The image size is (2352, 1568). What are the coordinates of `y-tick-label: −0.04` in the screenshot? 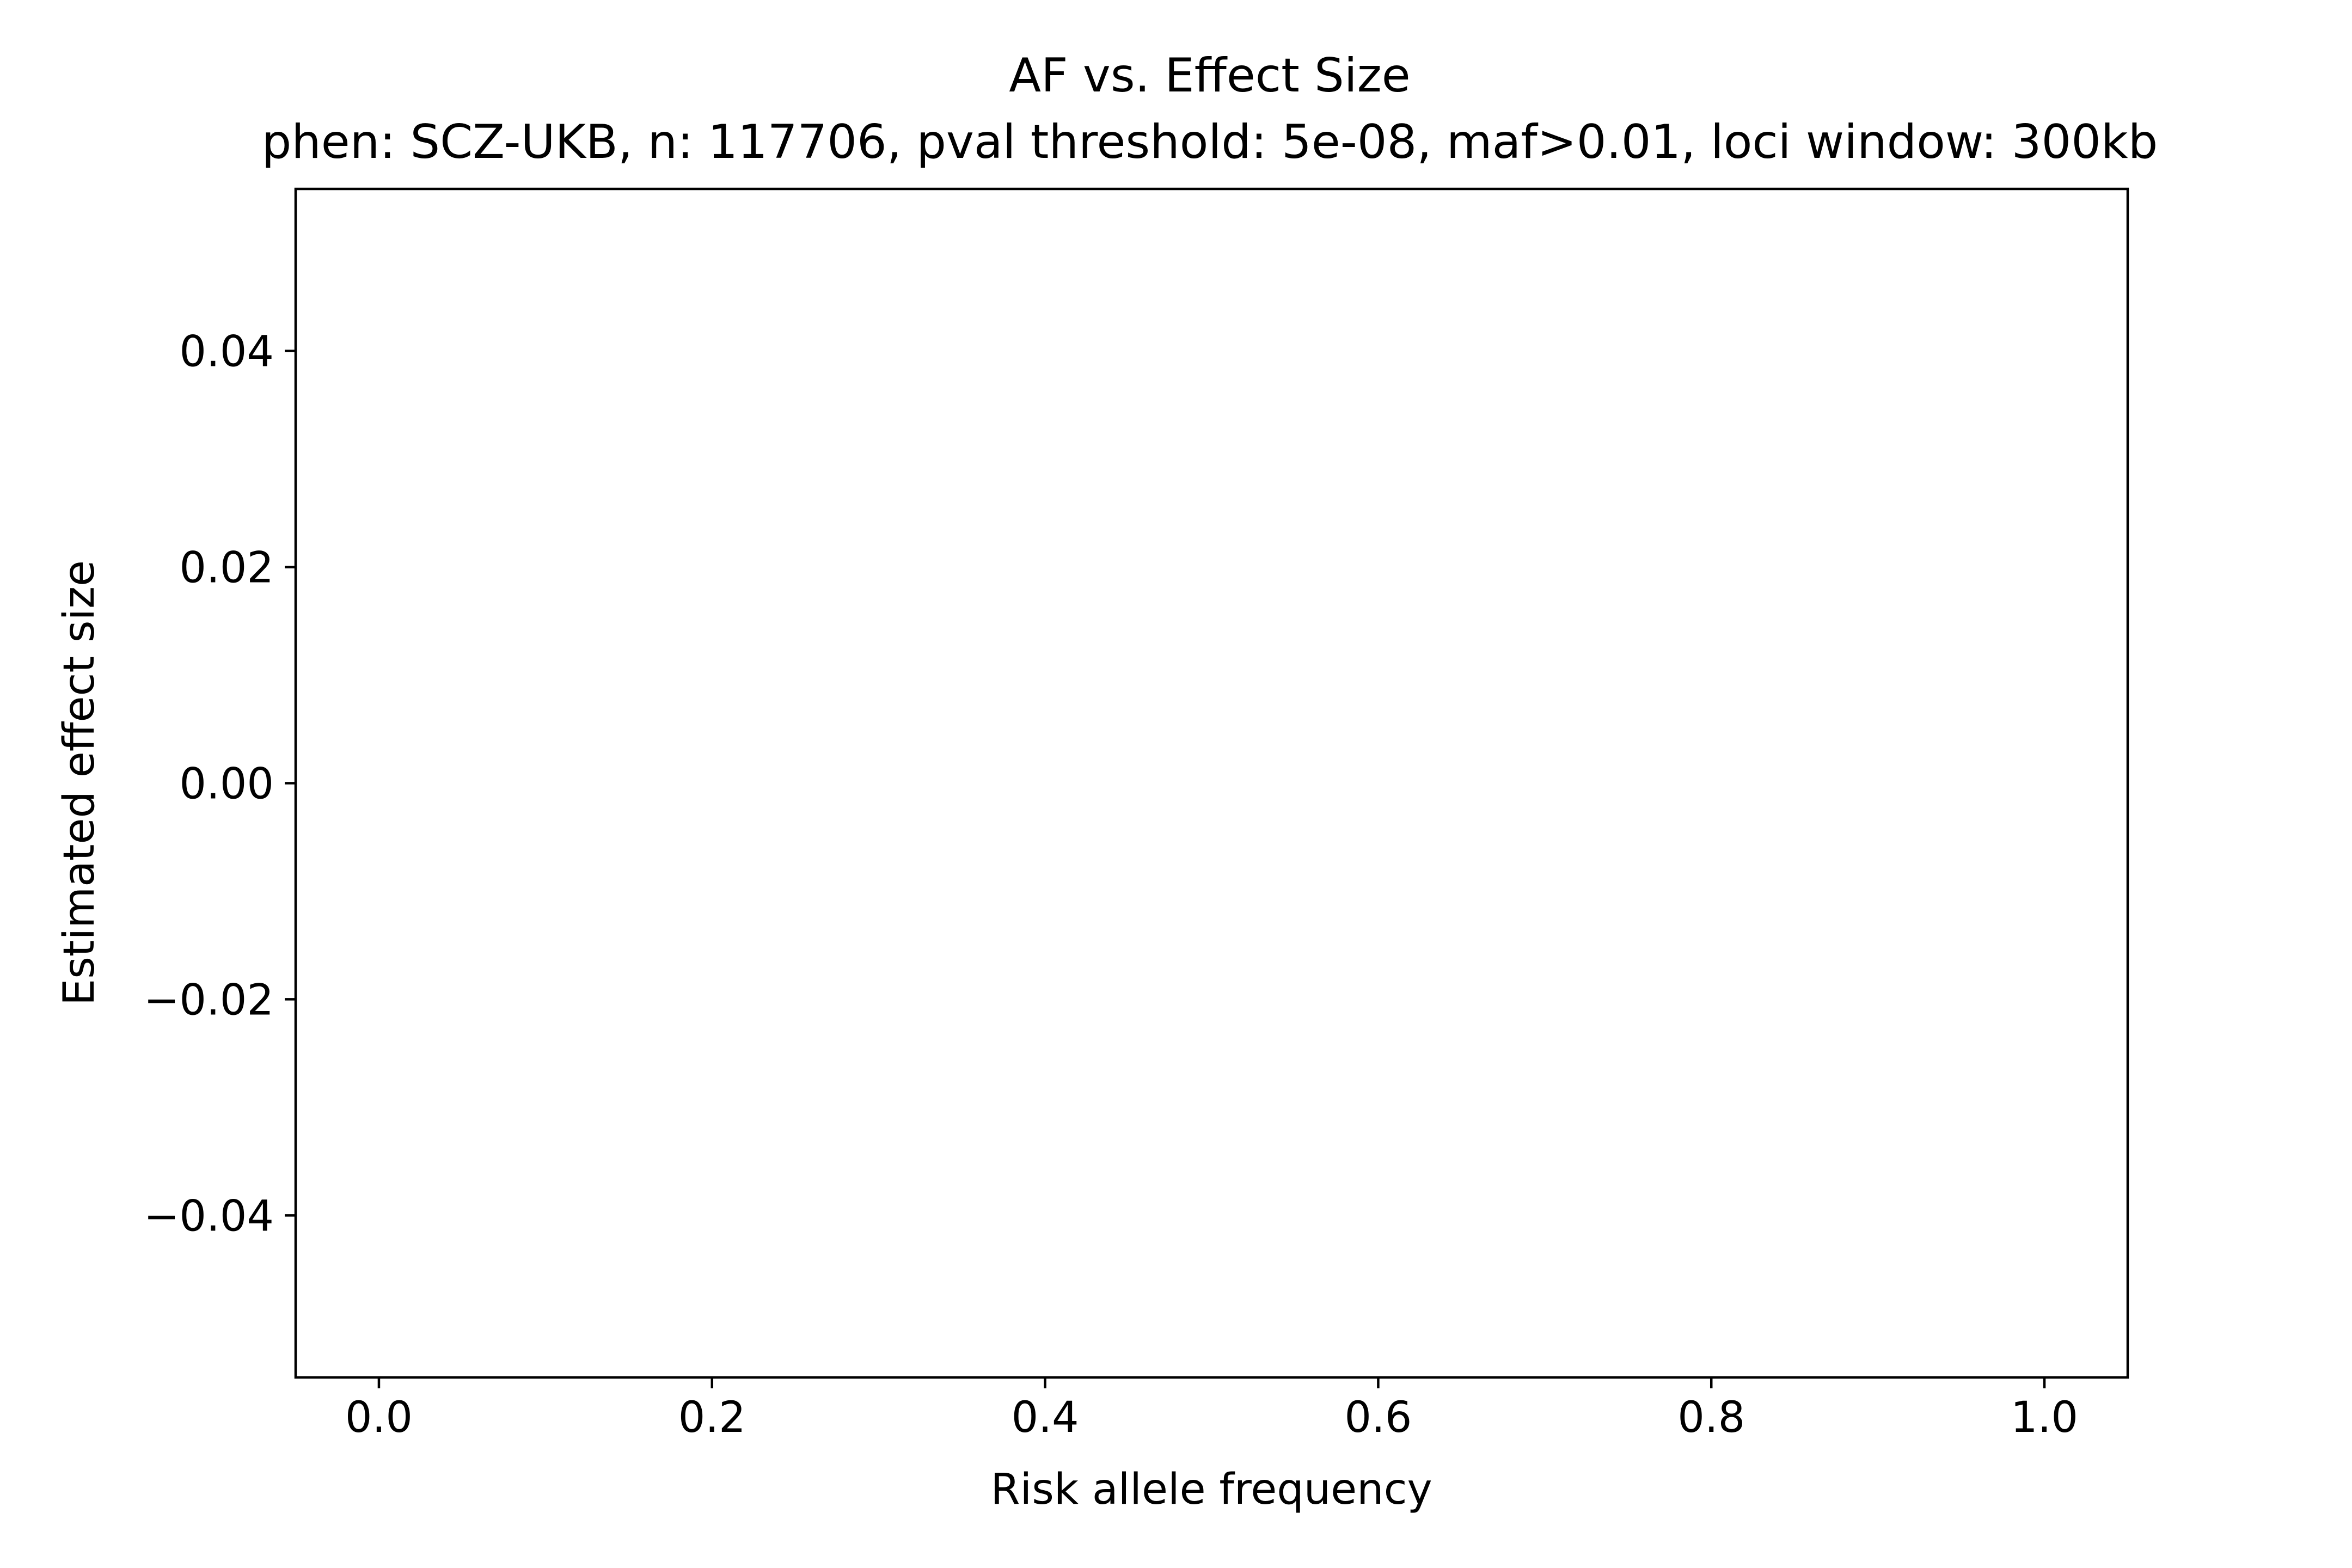 It's located at (209, 1216).